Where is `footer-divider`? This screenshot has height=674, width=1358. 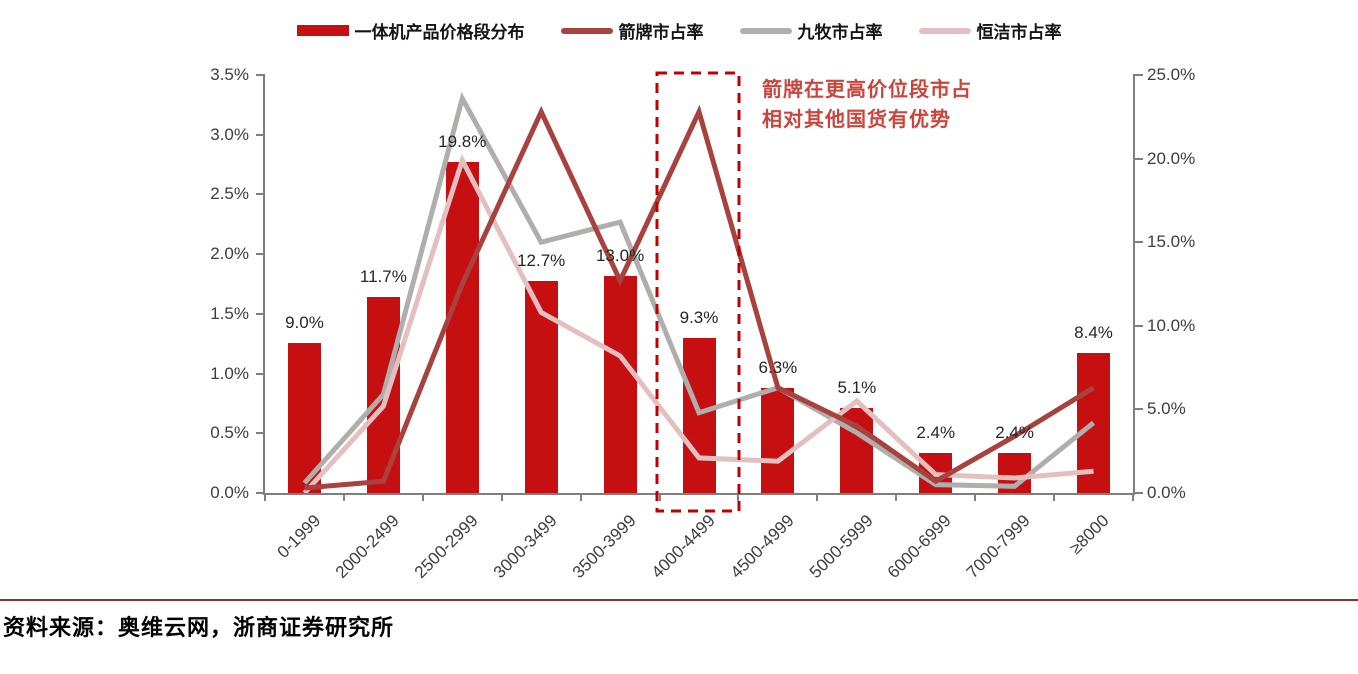
footer-divider is located at coordinates (679, 600).